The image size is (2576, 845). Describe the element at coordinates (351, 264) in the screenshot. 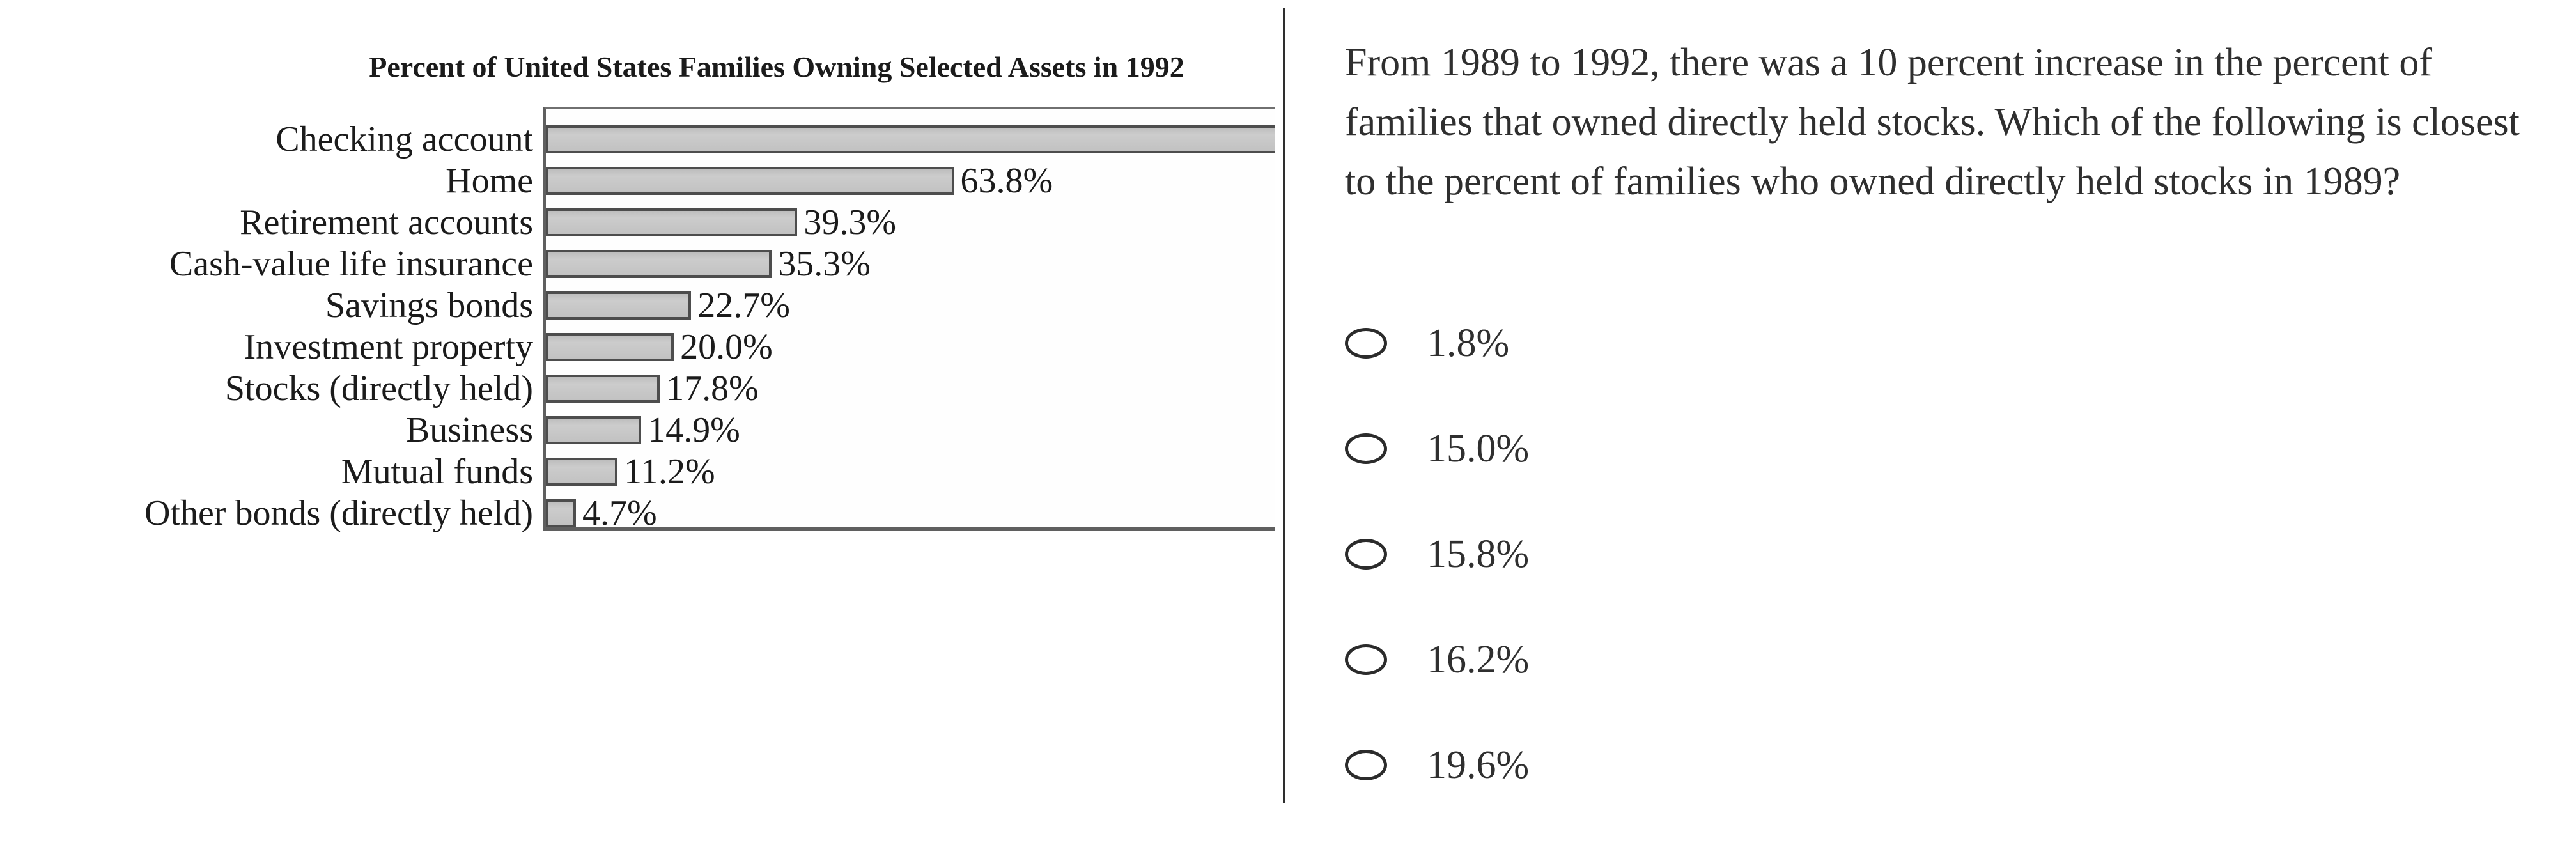

I see `category-label-cash-value-life-insurance: Cash-value life insurance` at that location.